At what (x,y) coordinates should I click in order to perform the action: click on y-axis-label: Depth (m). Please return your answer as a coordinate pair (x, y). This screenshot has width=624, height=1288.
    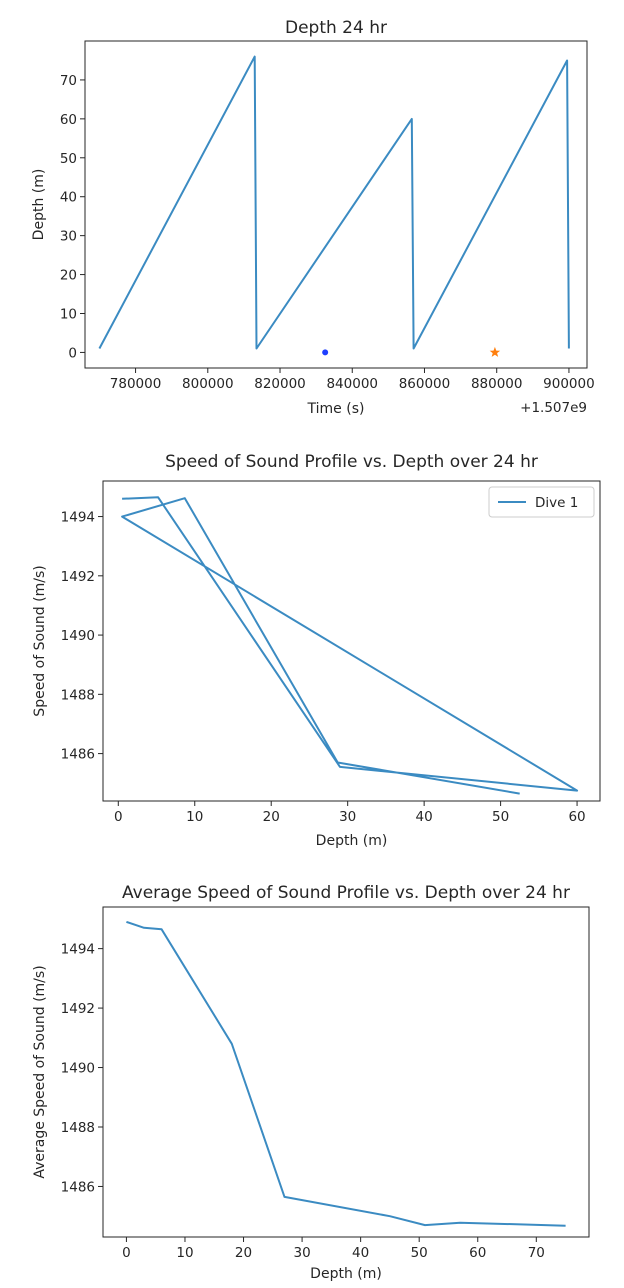
    Looking at the image, I should click on (39, 205).